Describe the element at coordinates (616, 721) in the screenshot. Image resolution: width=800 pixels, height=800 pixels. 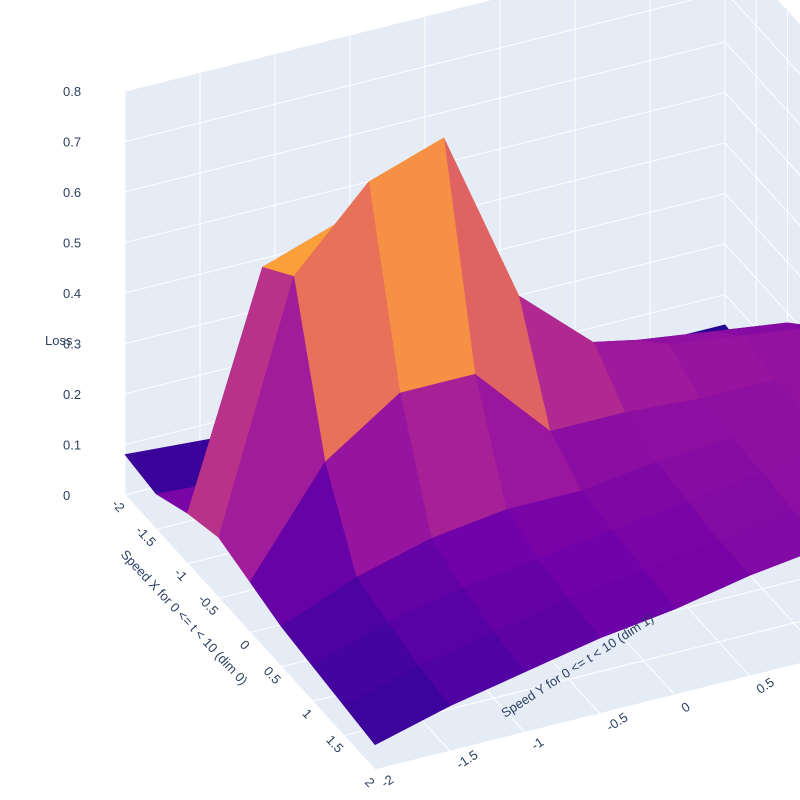
I see `y-tick-label: -0.5` at that location.